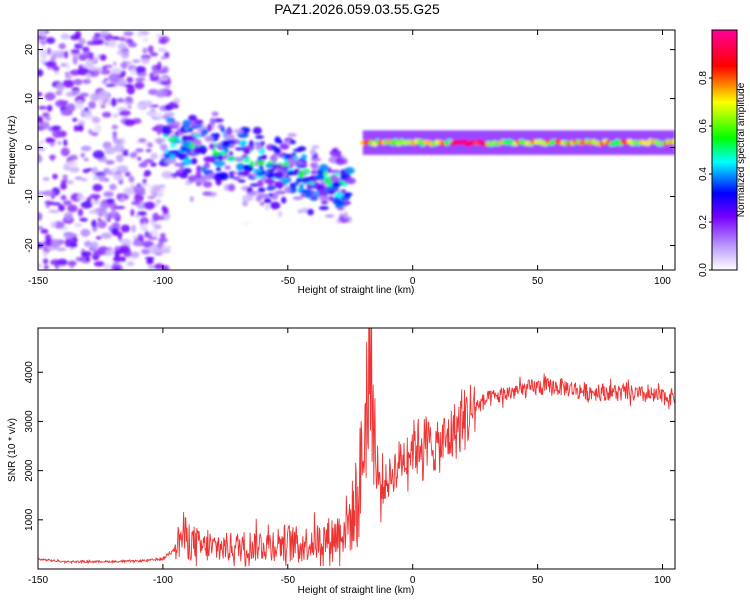 The height and width of the screenshot is (600, 750). What do you see at coordinates (703, 222) in the screenshot?
I see `colorbar-tick-label: 0.2` at bounding box center [703, 222].